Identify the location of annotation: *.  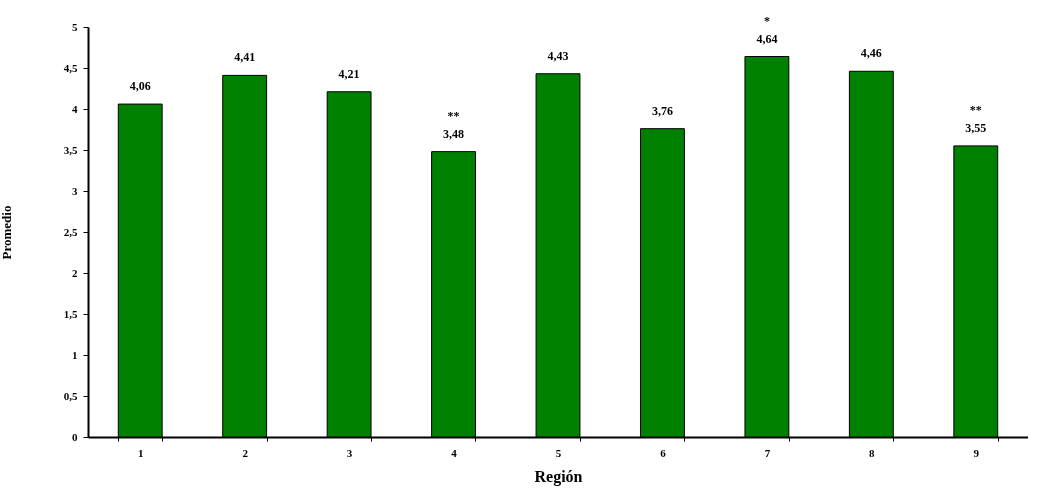
(766, 20).